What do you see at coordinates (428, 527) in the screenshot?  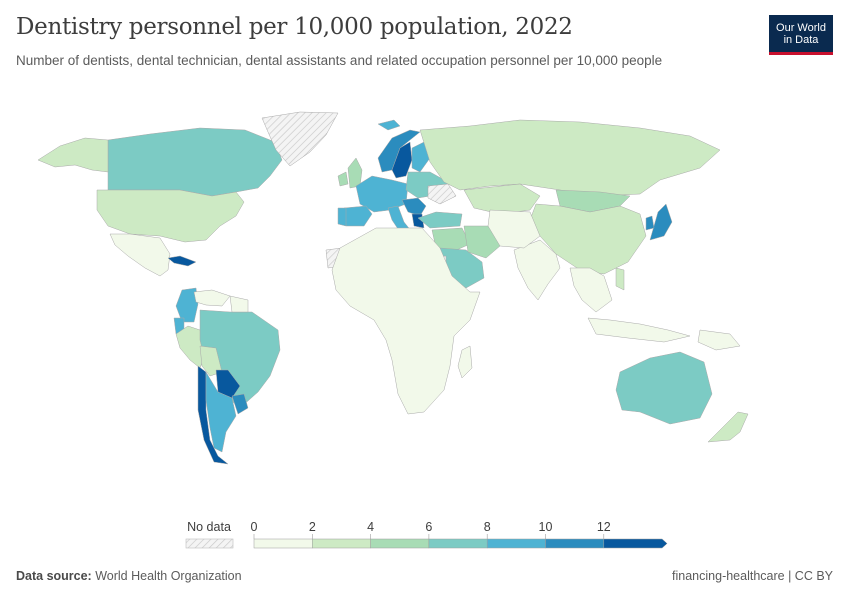 I see `legend-tick-label-3: 6` at bounding box center [428, 527].